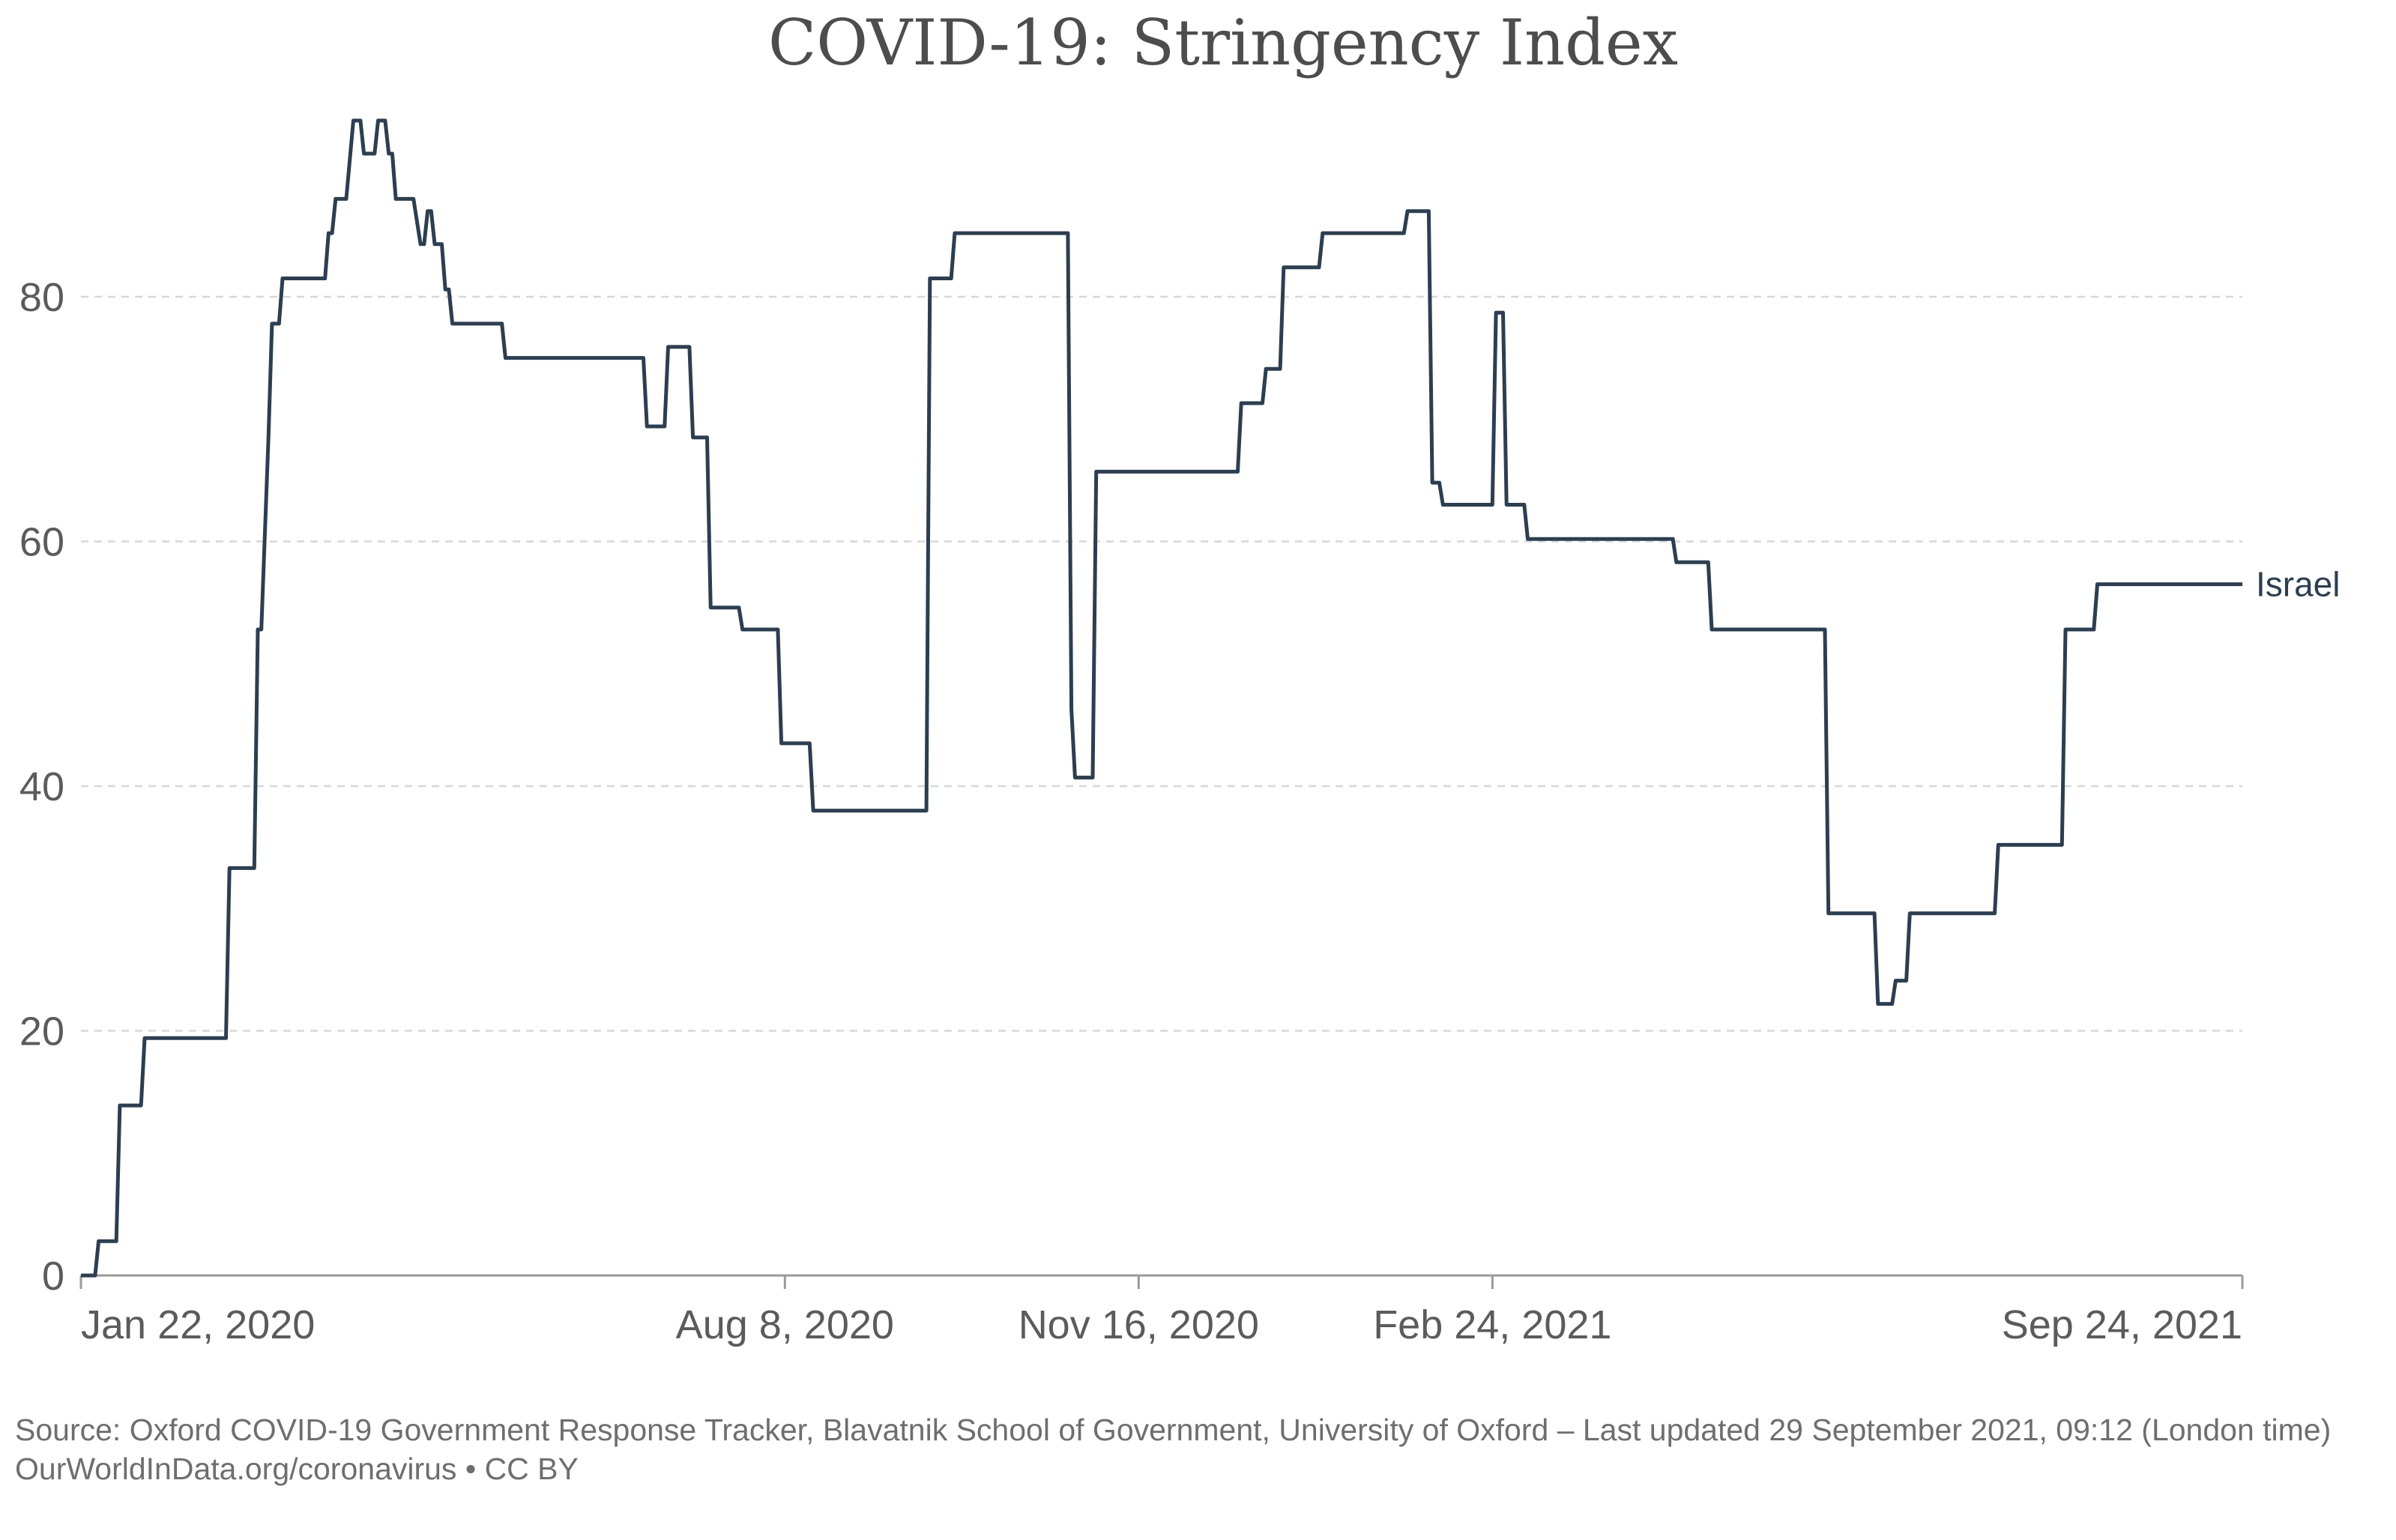  What do you see at coordinates (785, 1324) in the screenshot?
I see `x-tick-label: Aug 8, 2020` at bounding box center [785, 1324].